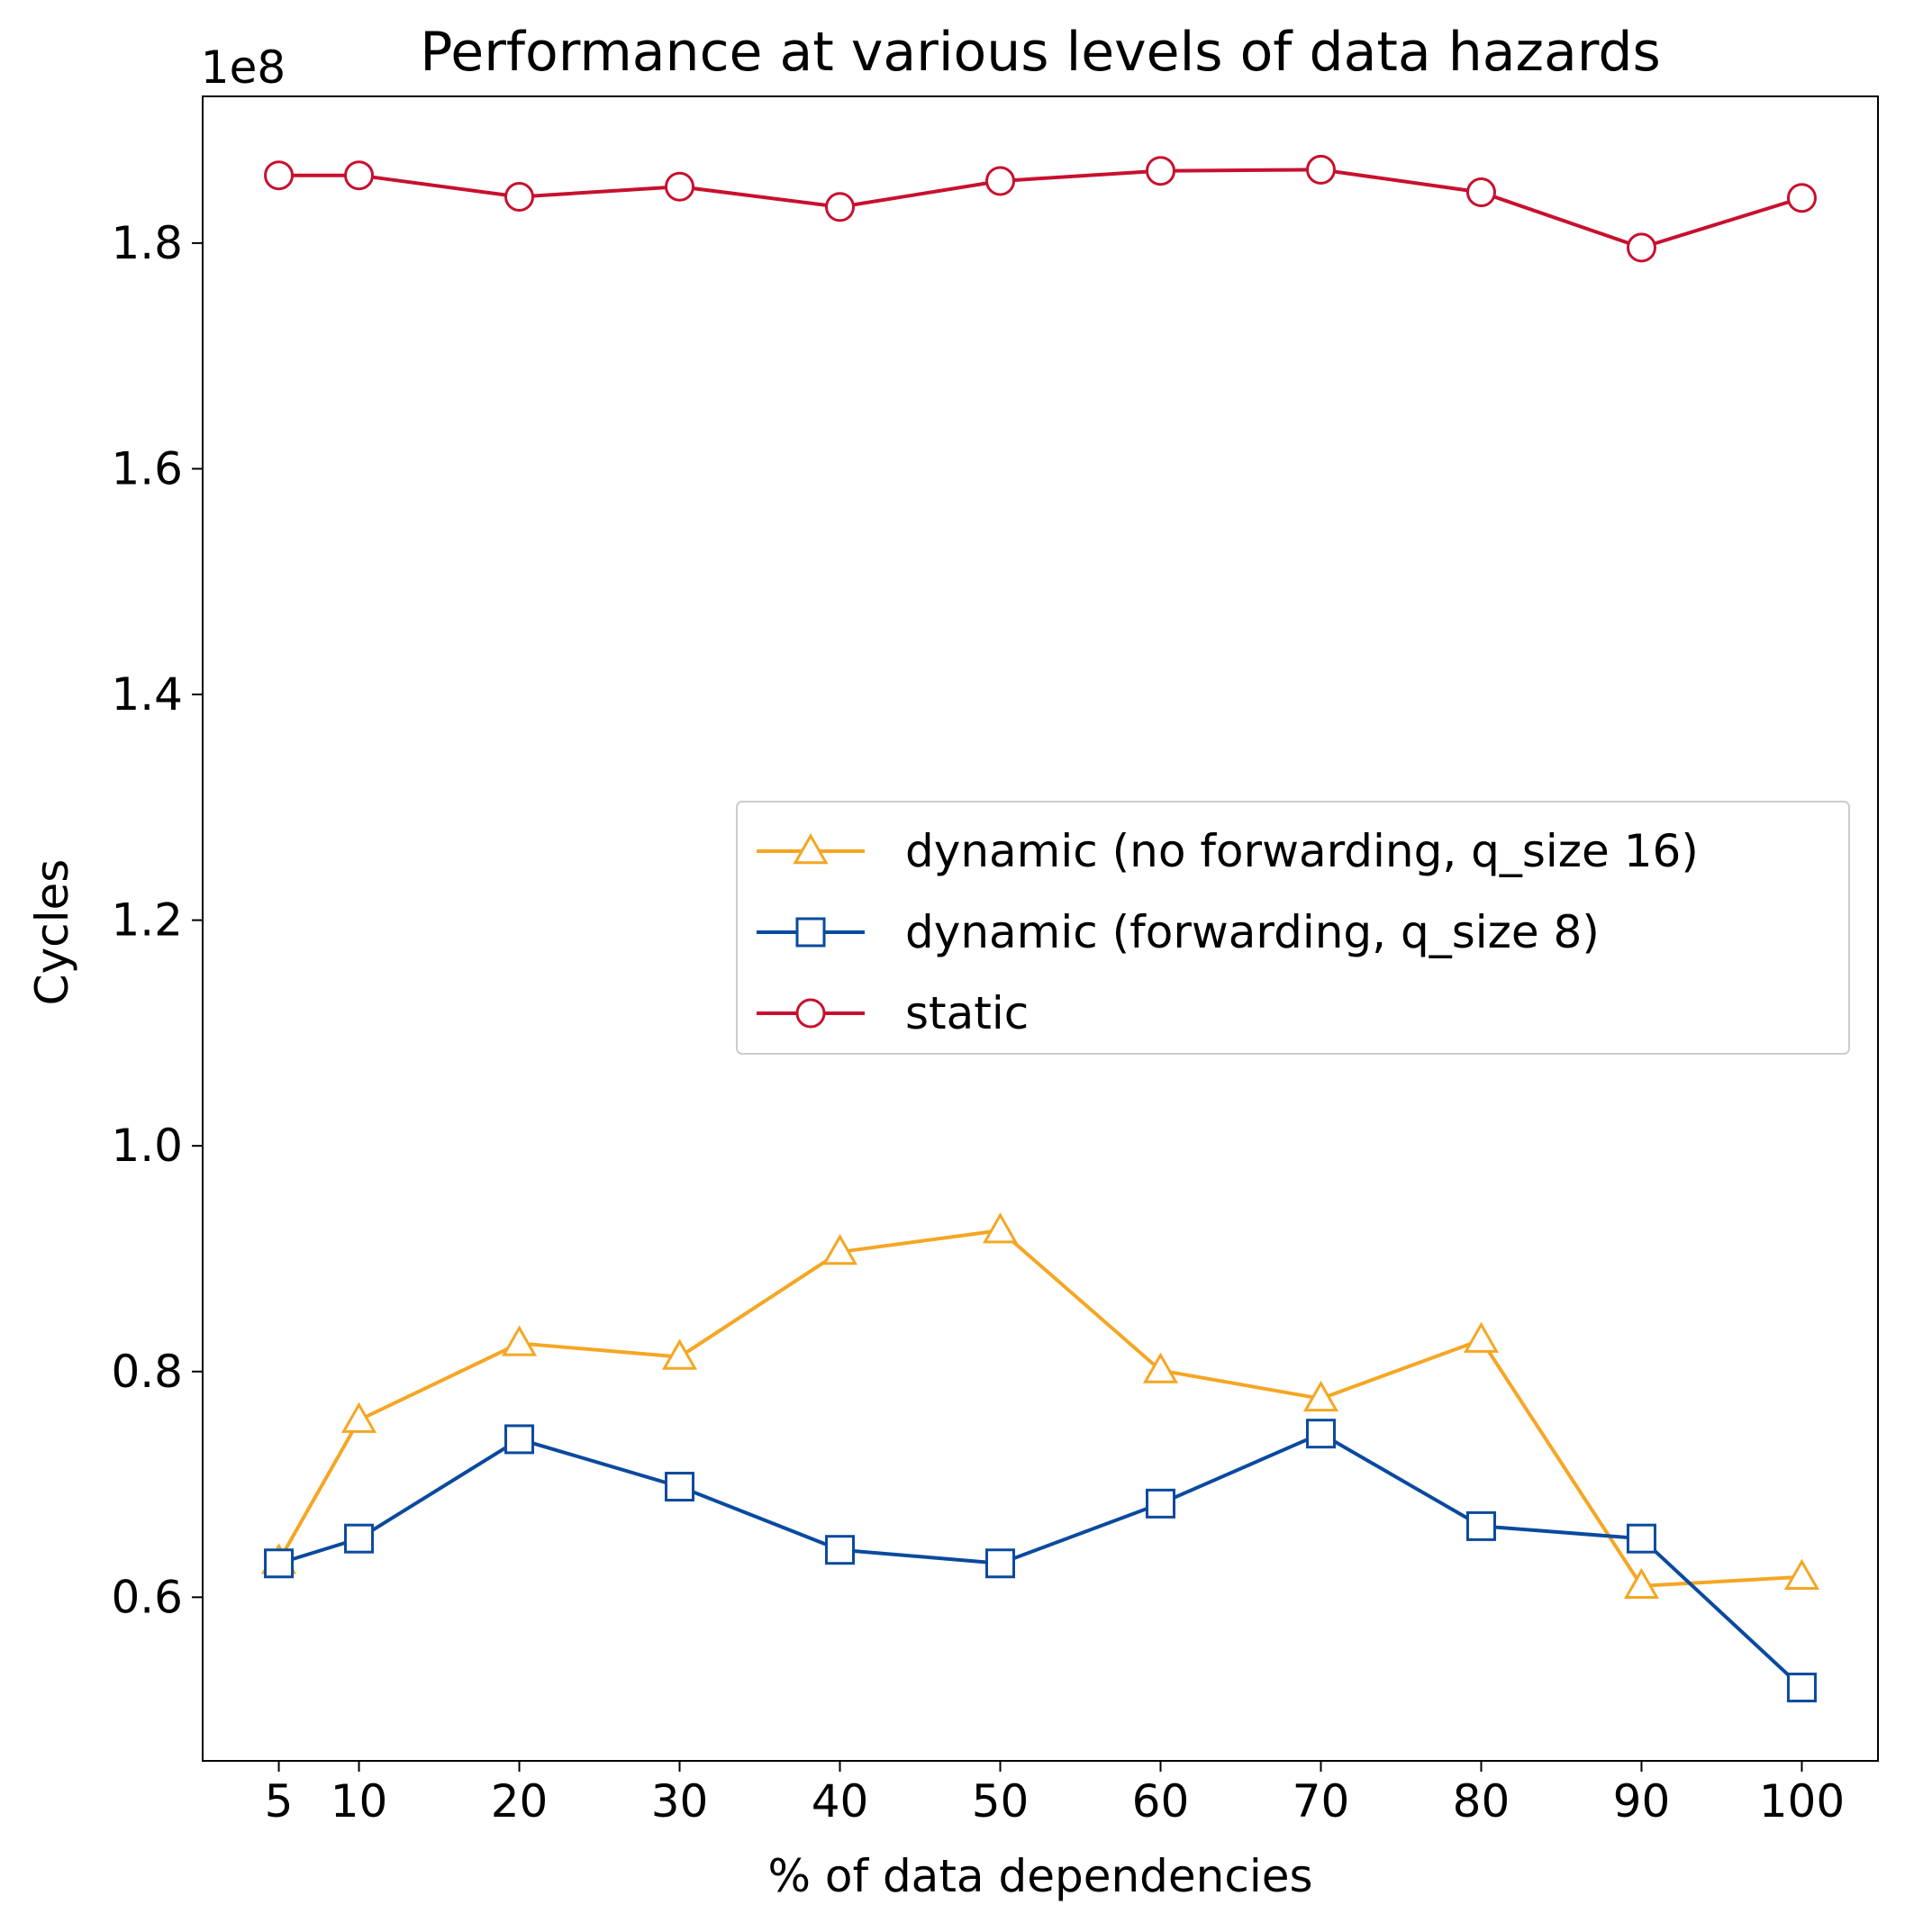 The image size is (1905, 1932). I want to click on x-tick-label: 40, so click(840, 1801).